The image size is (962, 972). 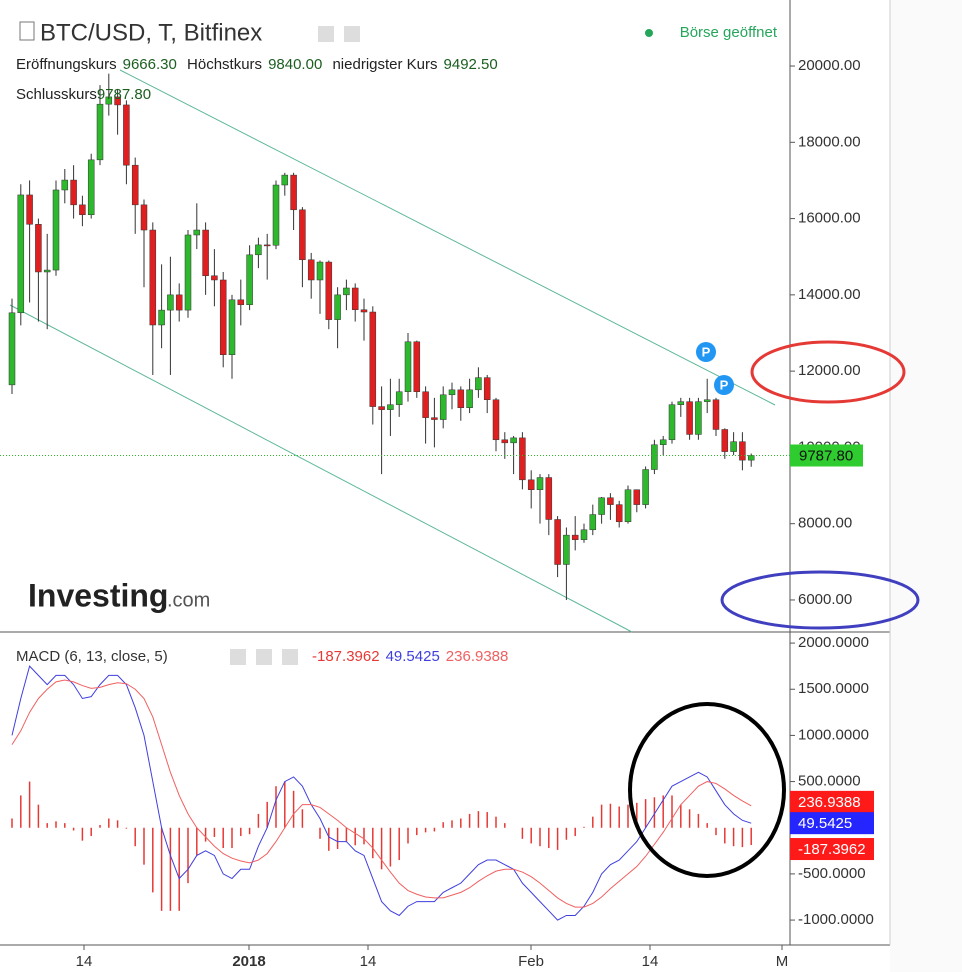 What do you see at coordinates (832, 873) in the screenshot?
I see `y-tick-label: -500.0000` at bounding box center [832, 873].